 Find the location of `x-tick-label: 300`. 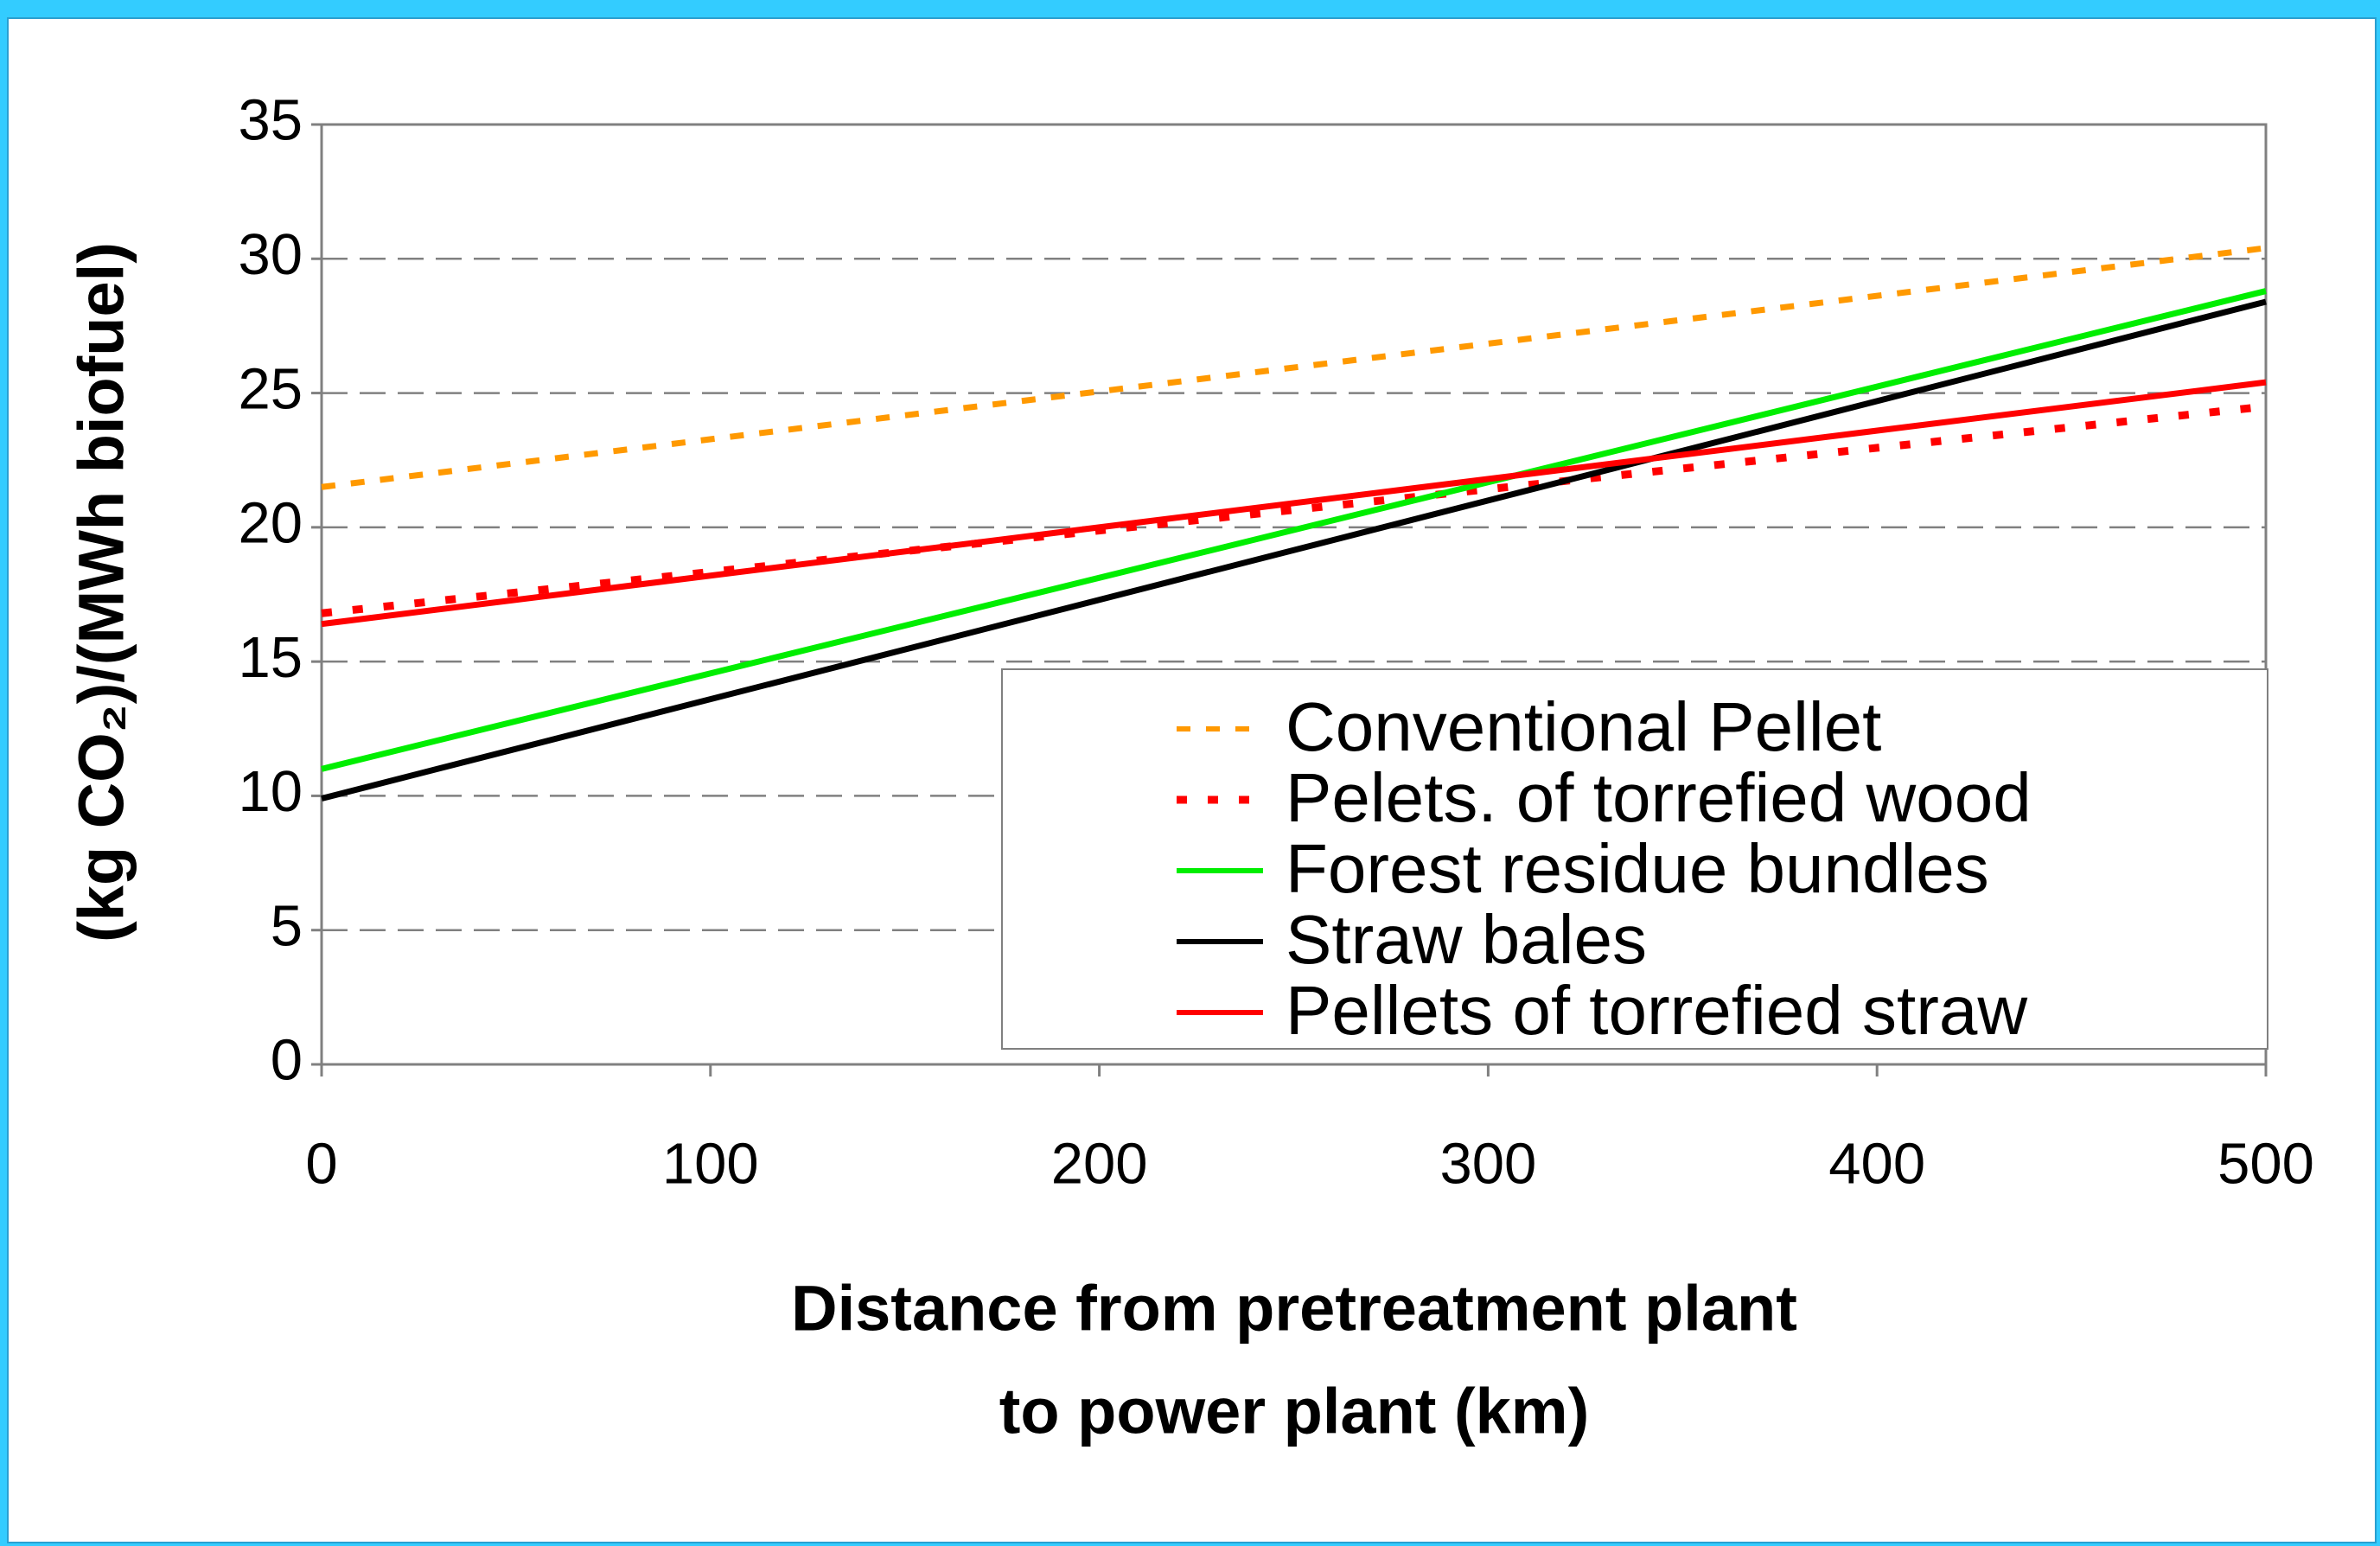

x-tick-label: 300 is located at coordinates (1489, 1164).